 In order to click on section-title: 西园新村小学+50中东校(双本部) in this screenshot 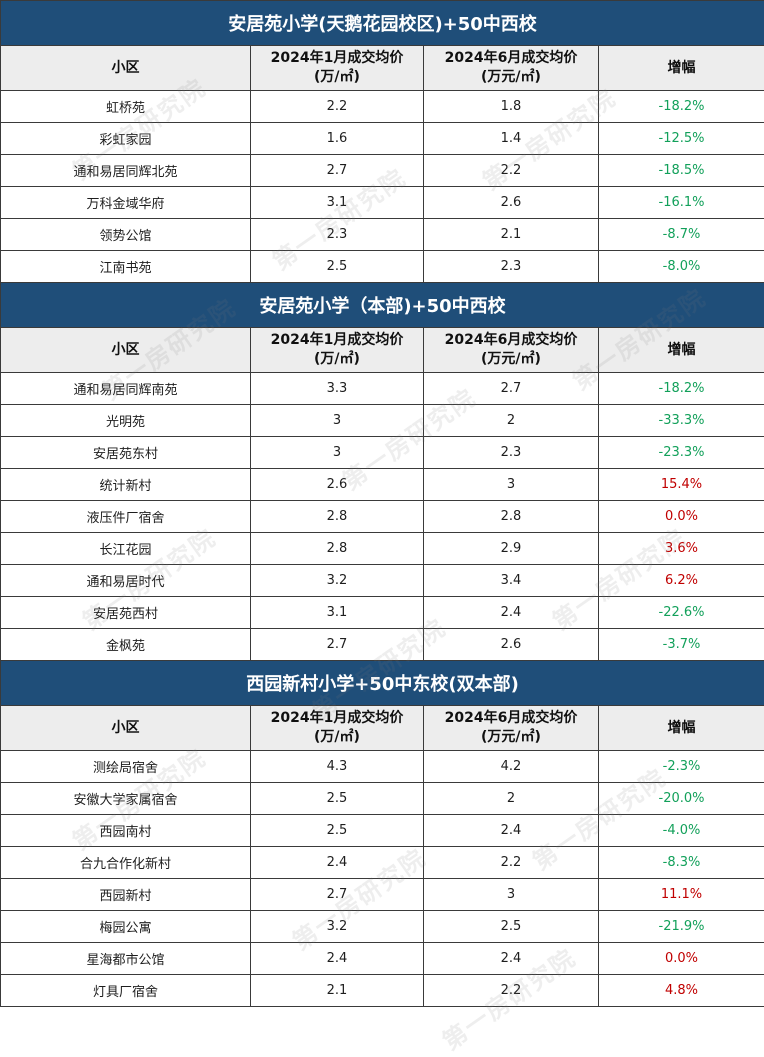, I will do `click(382, 683)`.